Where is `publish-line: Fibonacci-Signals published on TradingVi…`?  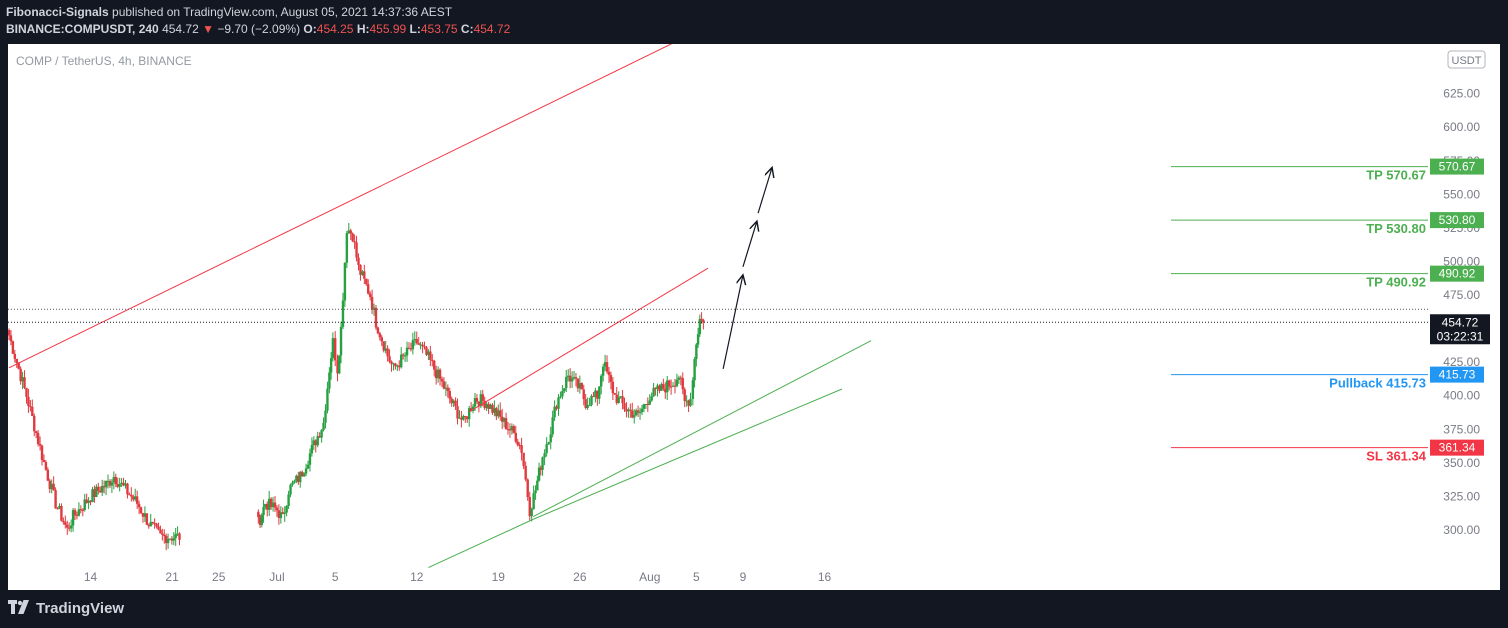 publish-line: Fibonacci-Signals published on TradingVi… is located at coordinates (229, 12).